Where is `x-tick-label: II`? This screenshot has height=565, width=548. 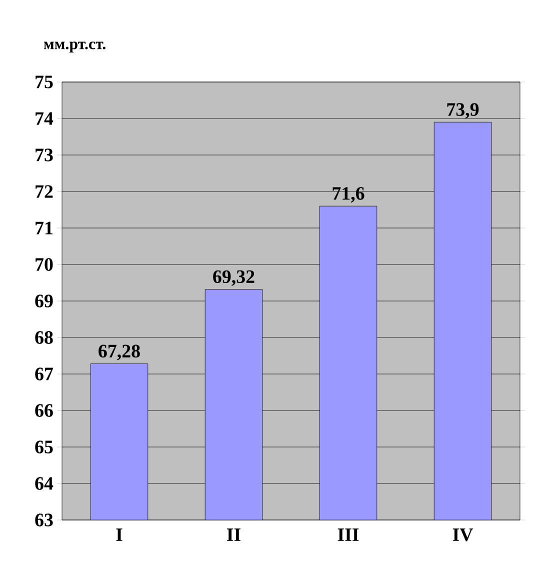
x-tick-label: II is located at coordinates (233, 534).